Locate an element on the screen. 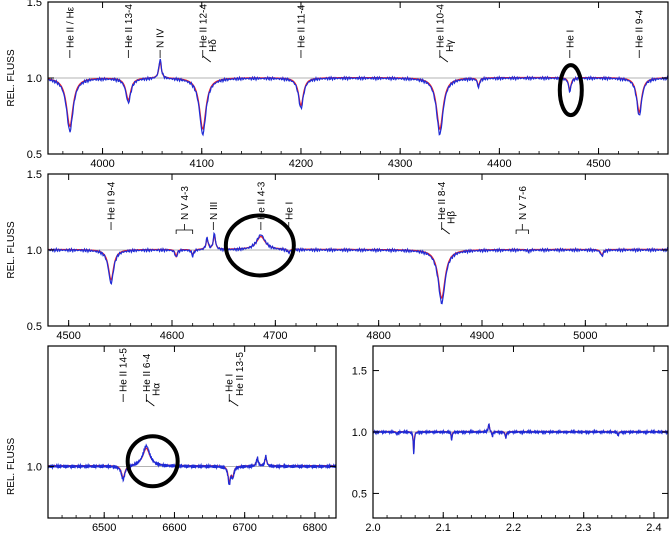  x-tick-label: 2.0 is located at coordinates (372, 528).